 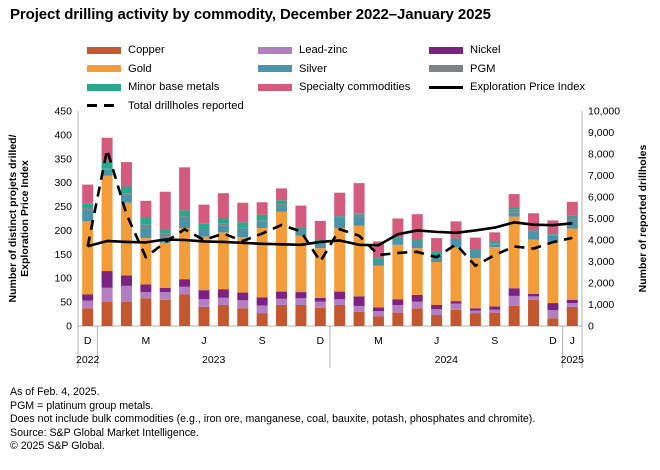 What do you see at coordinates (334, 87) in the screenshot?
I see `legend-item-specialty: Specialty commodities` at bounding box center [334, 87].